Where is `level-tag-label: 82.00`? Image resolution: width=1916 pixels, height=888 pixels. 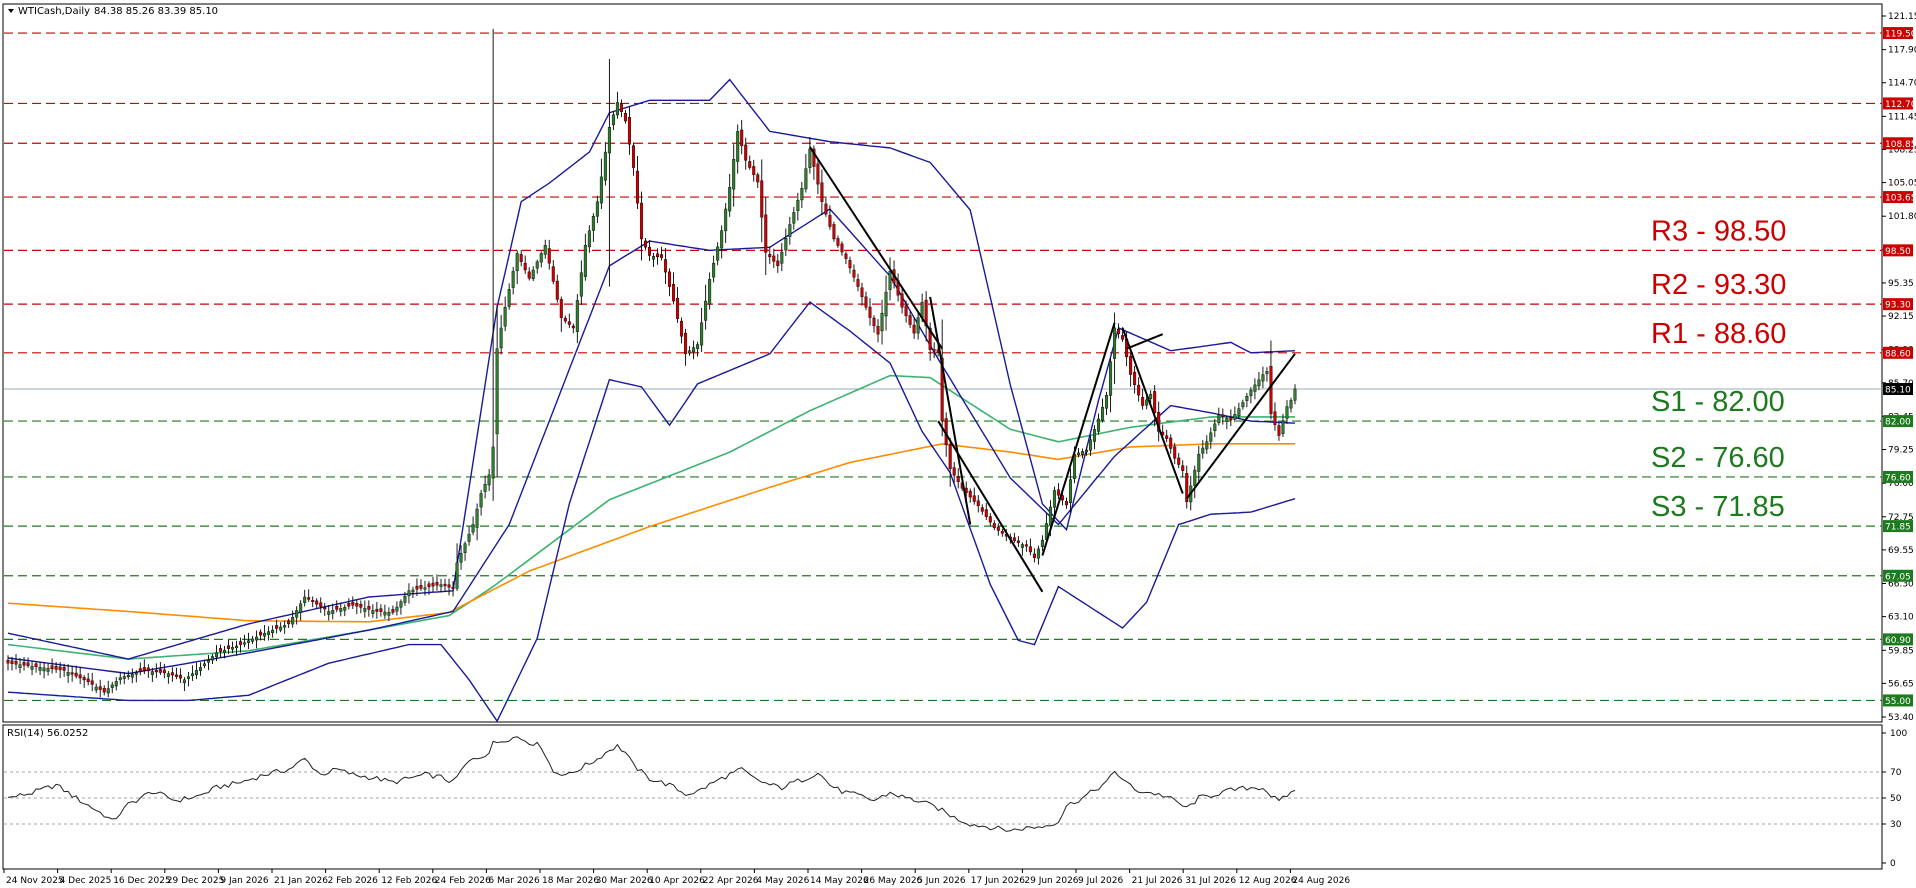
level-tag-label: 82.00 is located at coordinates (1898, 423).